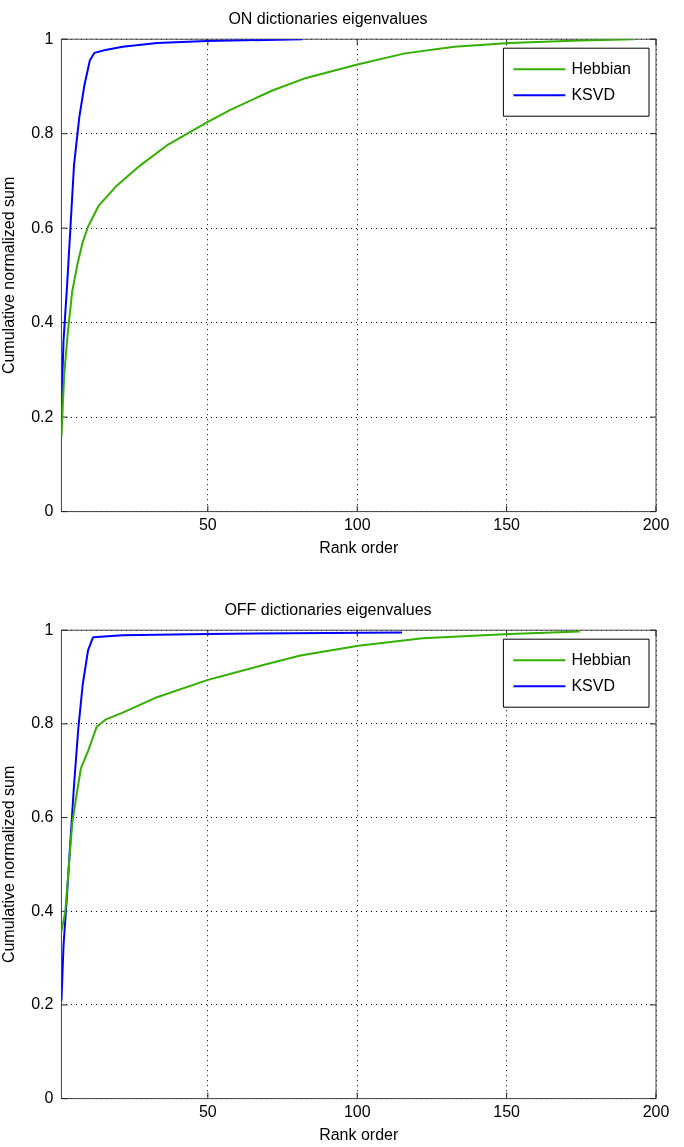 This screenshot has height=1147, width=684. Describe the element at coordinates (328, 19) in the screenshot. I see `chart-title: ON dictionaries eigenvalues` at that location.